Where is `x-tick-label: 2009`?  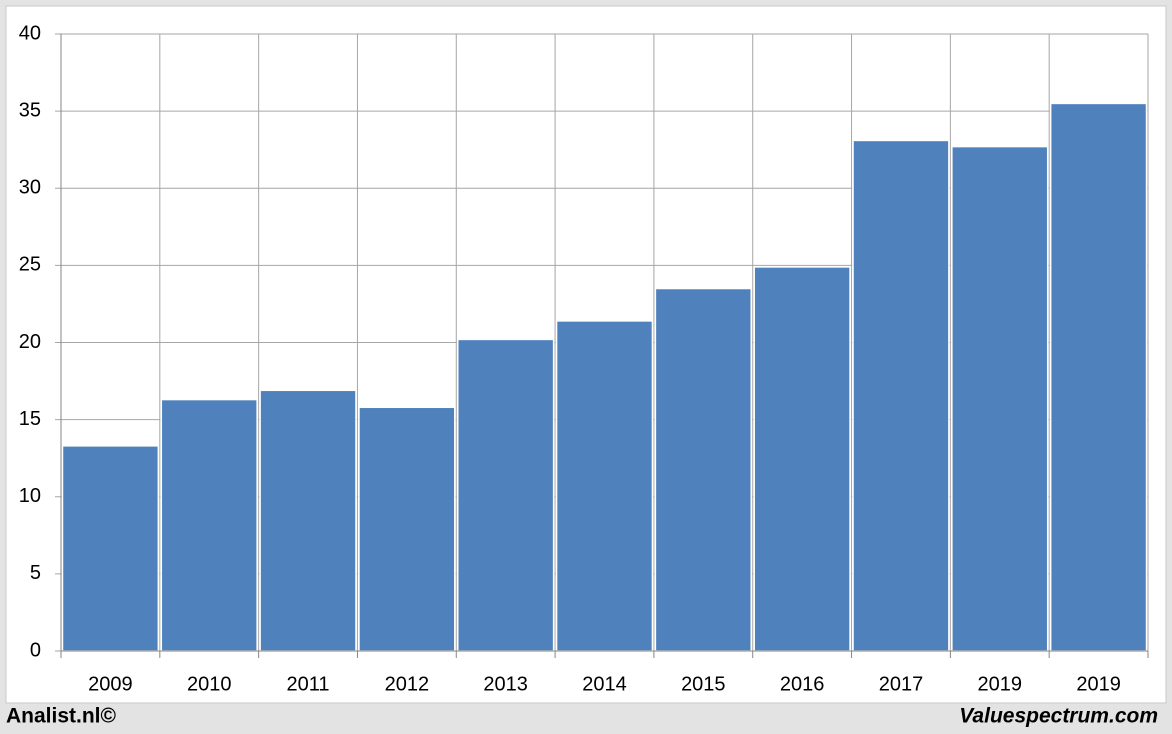 x-tick-label: 2009 is located at coordinates (110, 684).